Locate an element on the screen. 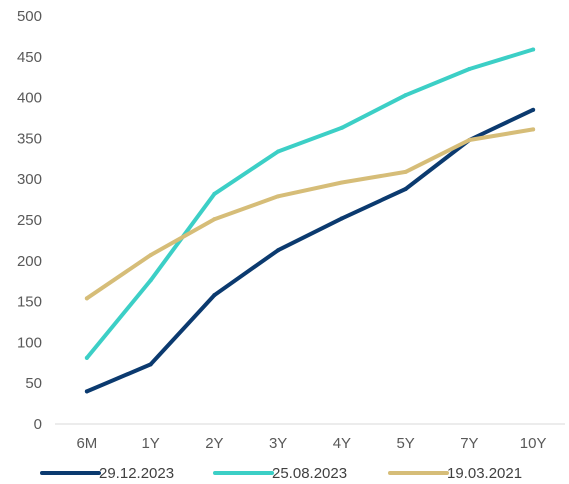 The image size is (569, 484). y-tick-label: 500 is located at coordinates (29, 16).